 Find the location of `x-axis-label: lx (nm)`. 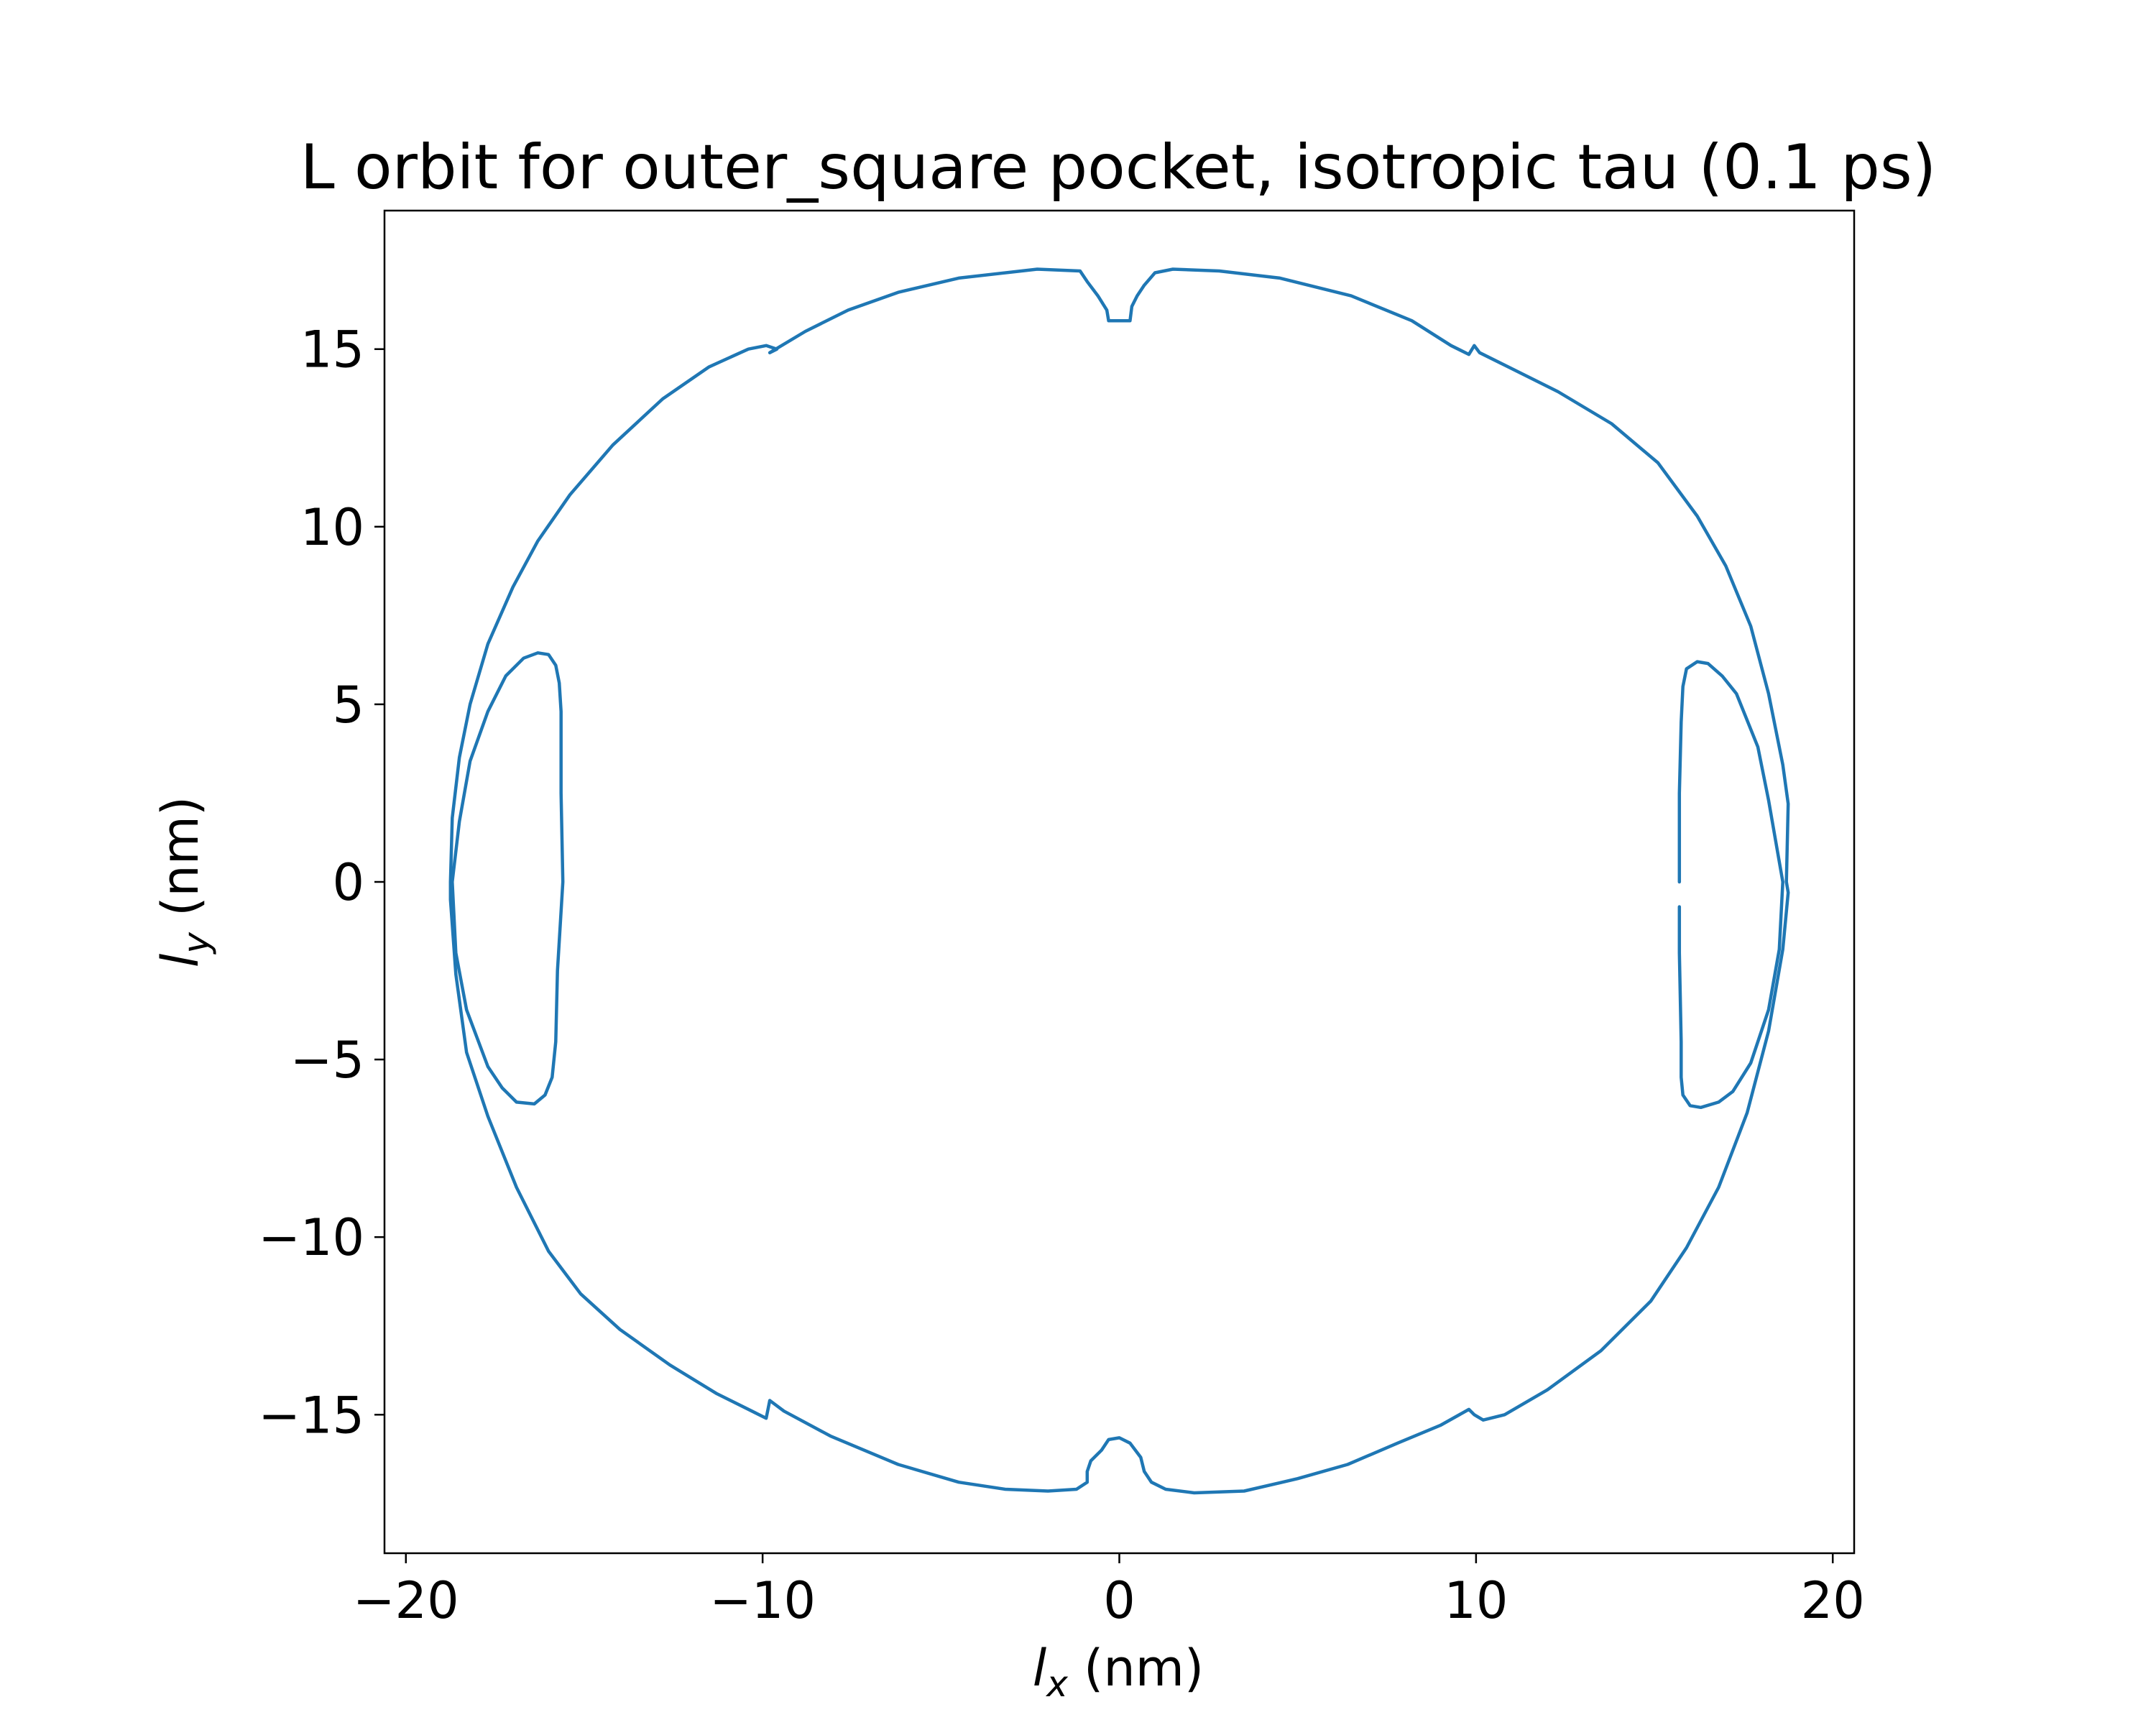

x-axis-label: lx (nm) is located at coordinates (1118, 1672).